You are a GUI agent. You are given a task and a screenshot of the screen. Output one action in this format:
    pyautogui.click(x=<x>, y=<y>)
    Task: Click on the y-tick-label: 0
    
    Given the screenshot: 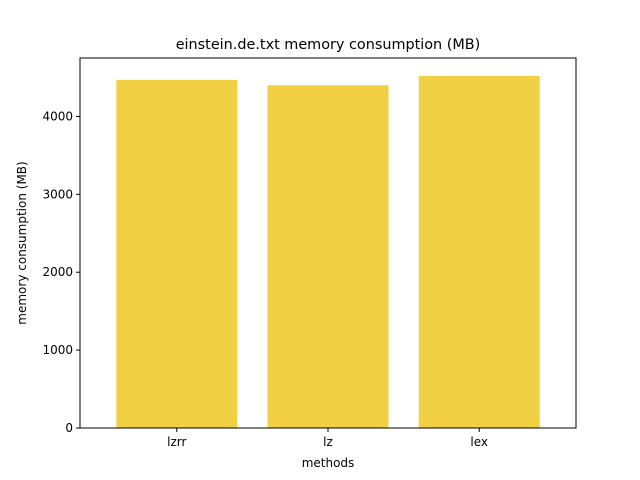 What is the action you would take?
    pyautogui.click(x=69, y=428)
    